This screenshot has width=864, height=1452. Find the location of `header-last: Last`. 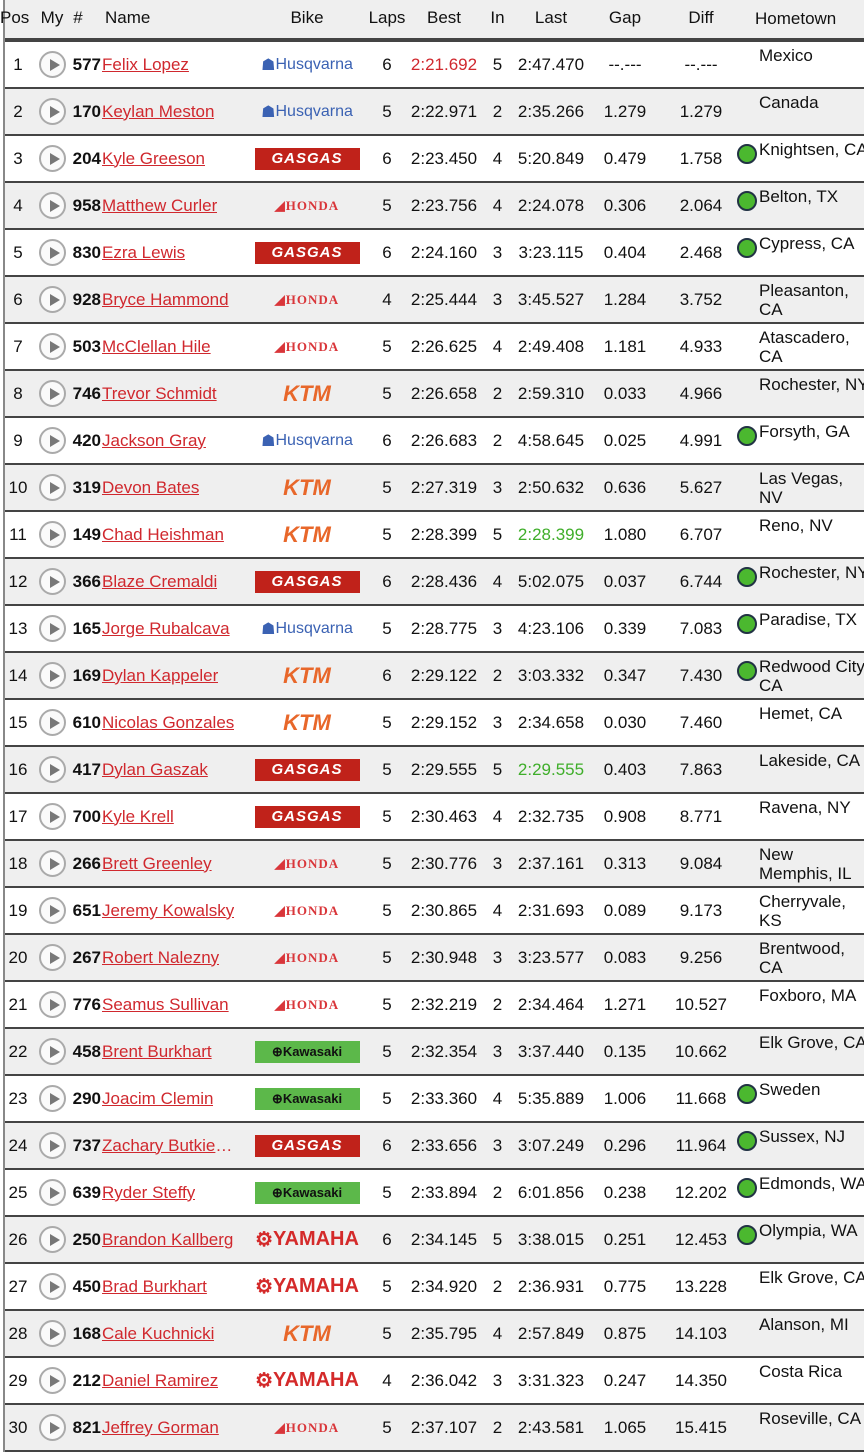

header-last: Last is located at coordinates (551, 17).